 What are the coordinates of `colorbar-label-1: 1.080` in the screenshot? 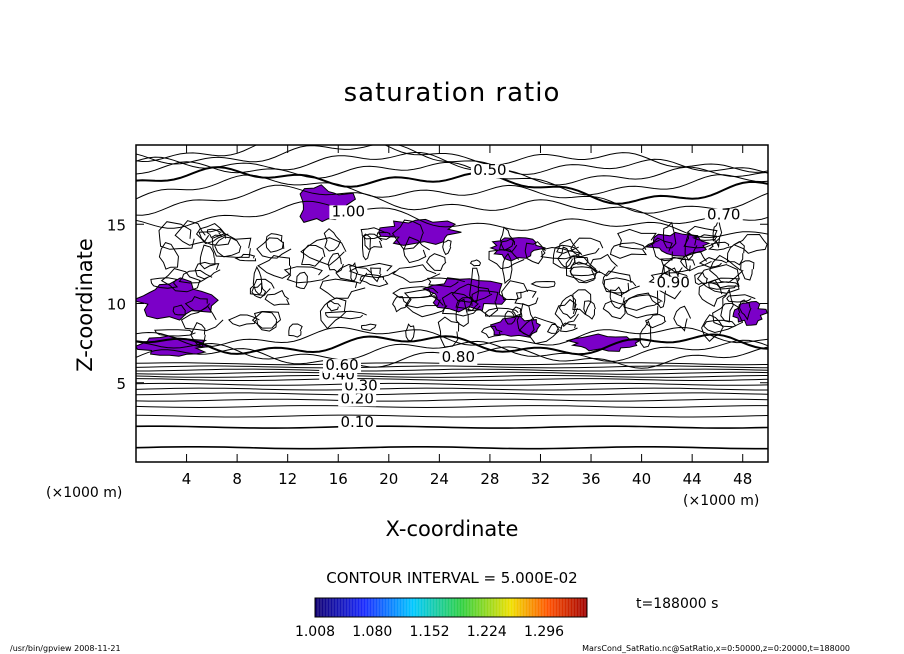 It's located at (372, 632).